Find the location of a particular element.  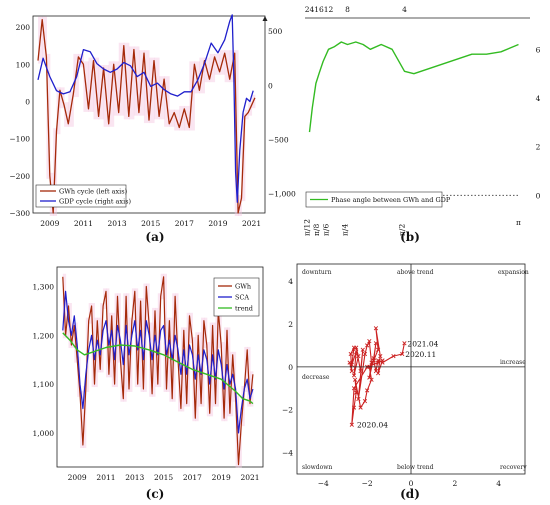

x-tick-label: −2 is located at coordinates (367, 483).